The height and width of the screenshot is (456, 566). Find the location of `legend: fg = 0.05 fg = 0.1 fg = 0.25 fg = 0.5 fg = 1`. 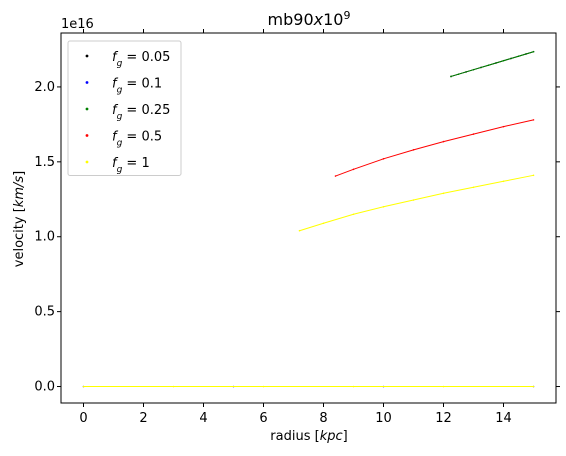

legend: fg = 0.05 fg = 0.1 fg = 0.25 fg = 0.5 fg = 1 is located at coordinates (124, 108).